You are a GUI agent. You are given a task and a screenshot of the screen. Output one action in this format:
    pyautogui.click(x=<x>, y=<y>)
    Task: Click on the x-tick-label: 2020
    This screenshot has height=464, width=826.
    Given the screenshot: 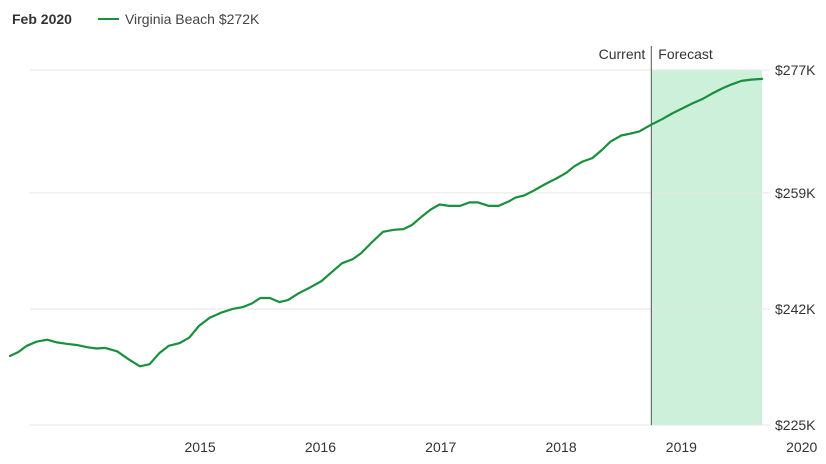 What is the action you would take?
    pyautogui.click(x=801, y=447)
    